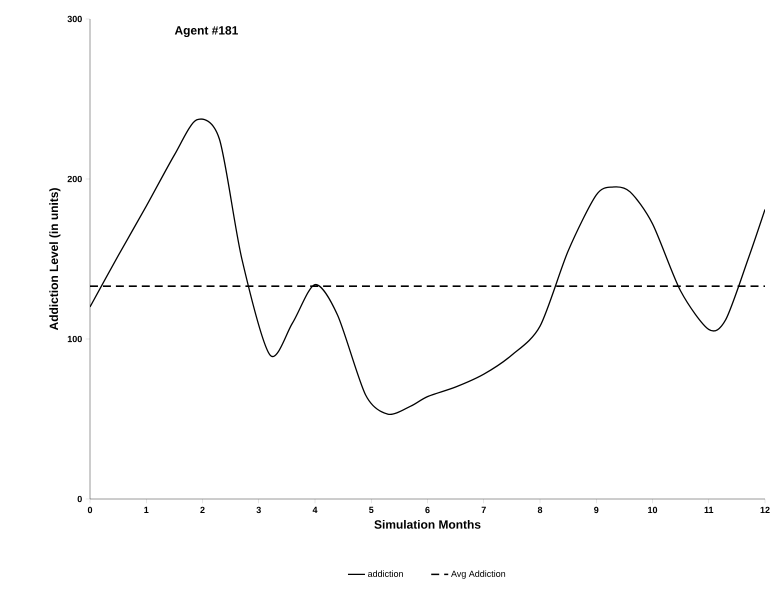  Describe the element at coordinates (258, 510) in the screenshot. I see `x-tick-label: 3` at that location.